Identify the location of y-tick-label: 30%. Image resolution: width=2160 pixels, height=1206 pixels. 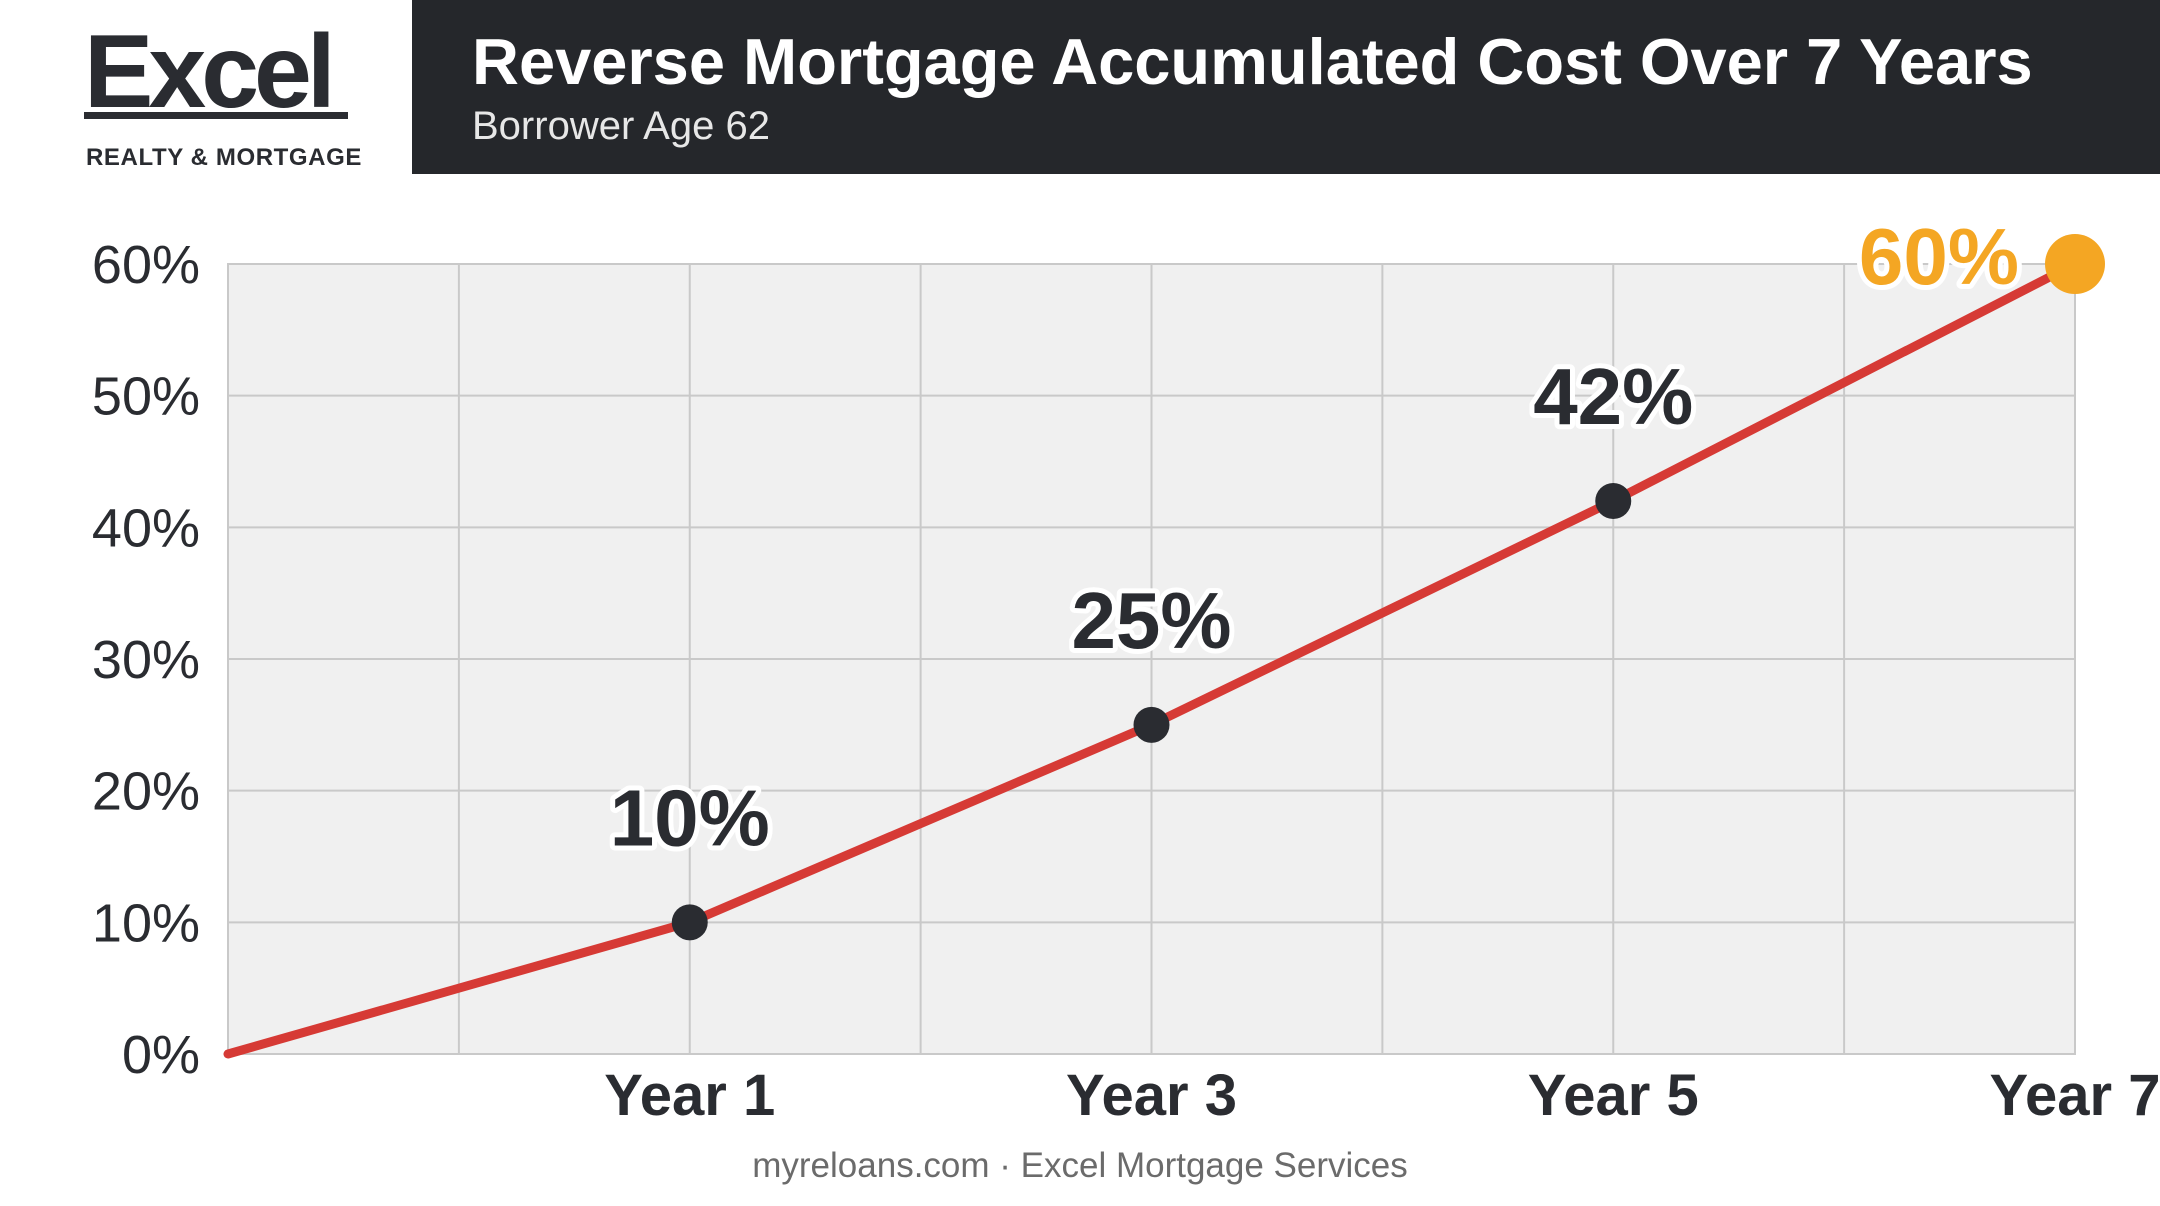
(146, 660).